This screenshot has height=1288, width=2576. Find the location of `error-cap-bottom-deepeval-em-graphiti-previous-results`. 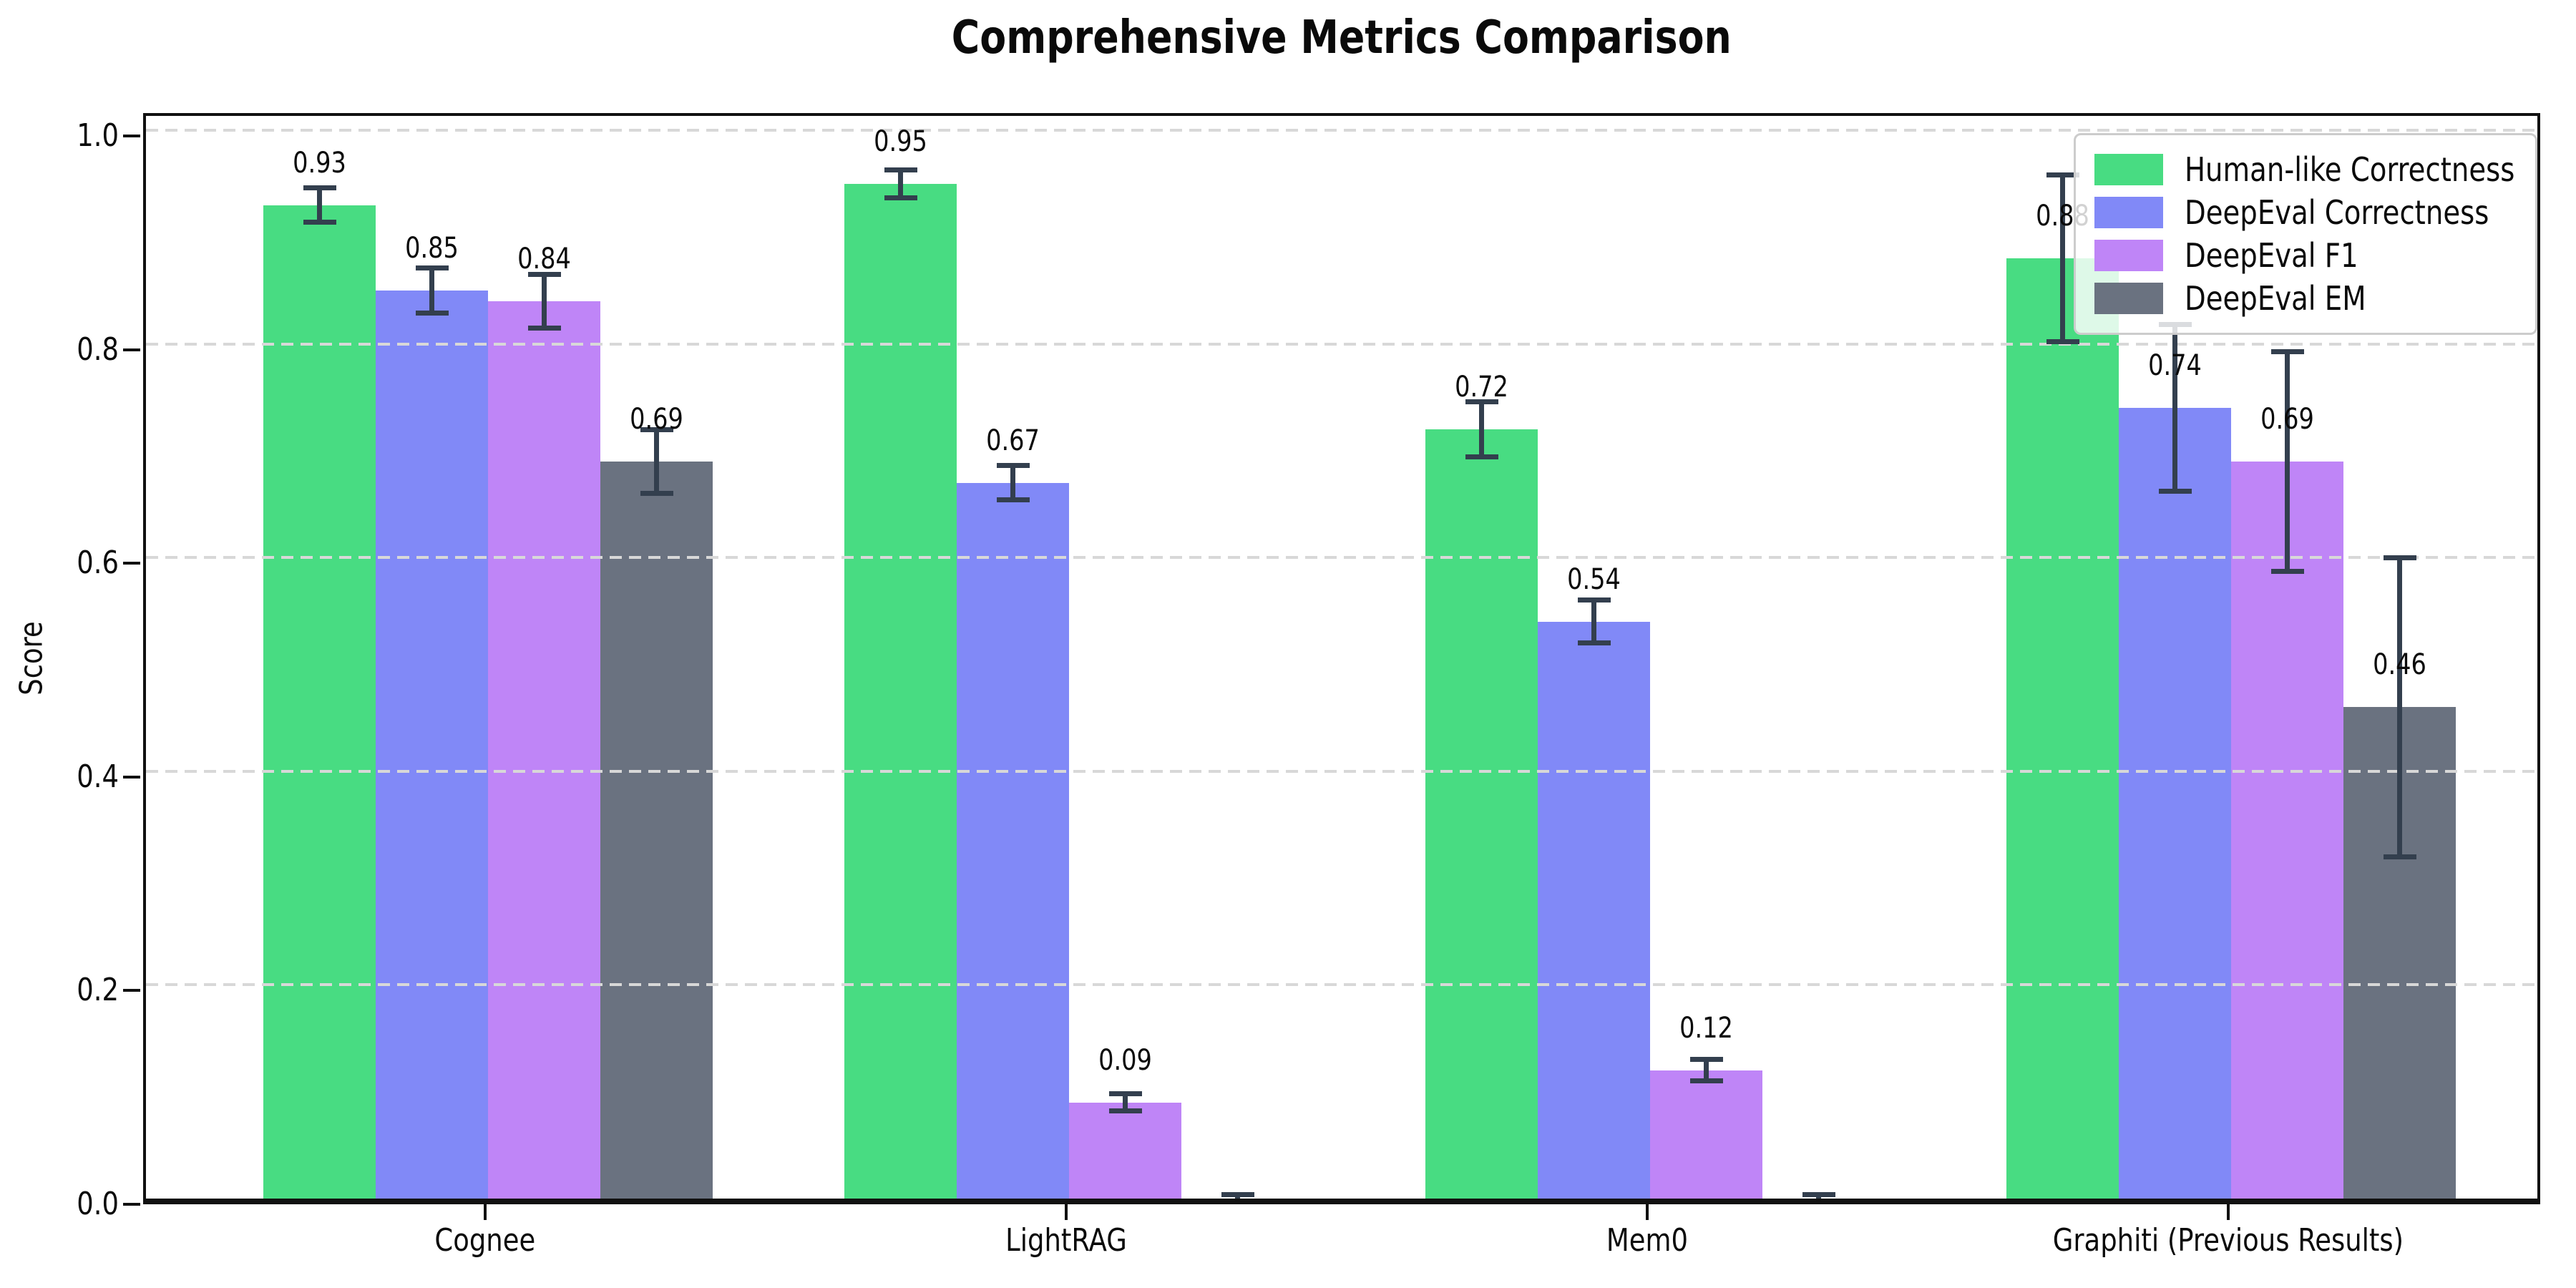

error-cap-bottom-deepeval-em-graphiti-previous-results is located at coordinates (2399, 856).